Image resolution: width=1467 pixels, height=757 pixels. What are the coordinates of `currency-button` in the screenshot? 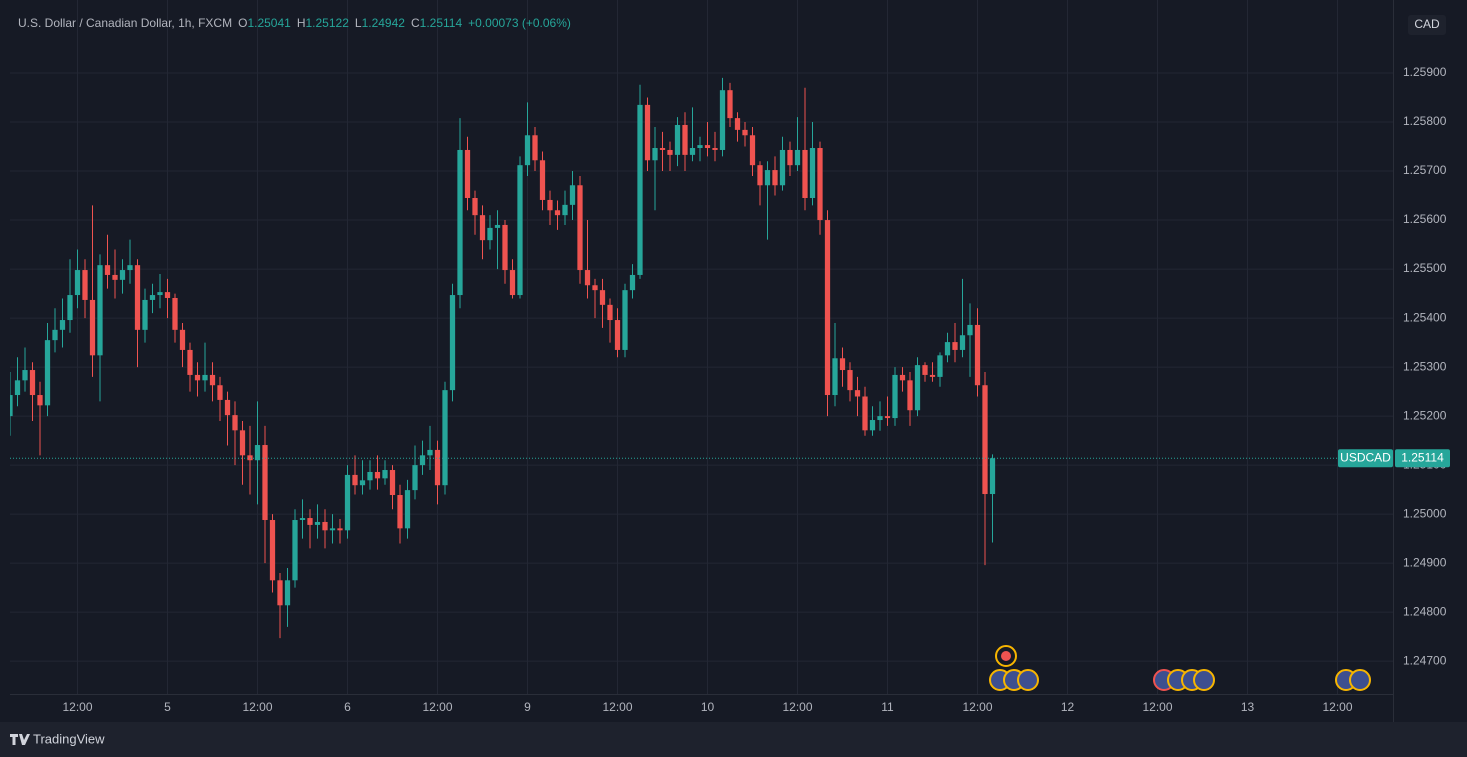 It's located at (1427, 25).